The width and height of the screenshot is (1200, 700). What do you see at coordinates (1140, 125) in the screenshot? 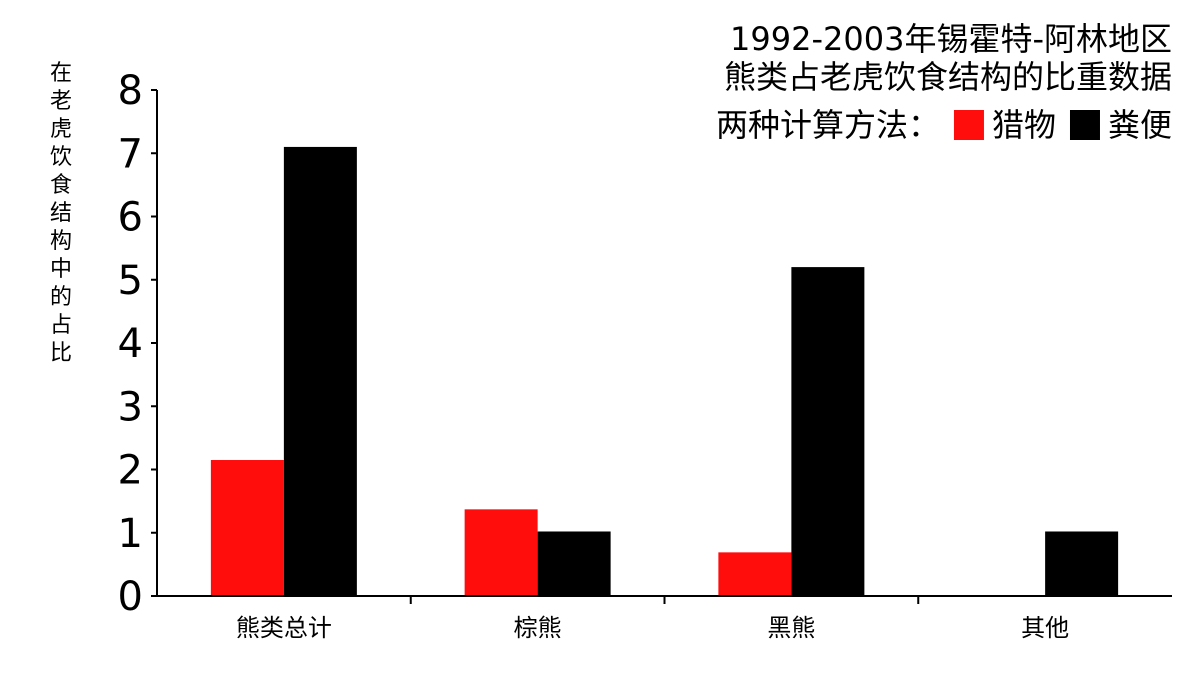
I see `legend-label-feces: 粪便` at bounding box center [1140, 125].